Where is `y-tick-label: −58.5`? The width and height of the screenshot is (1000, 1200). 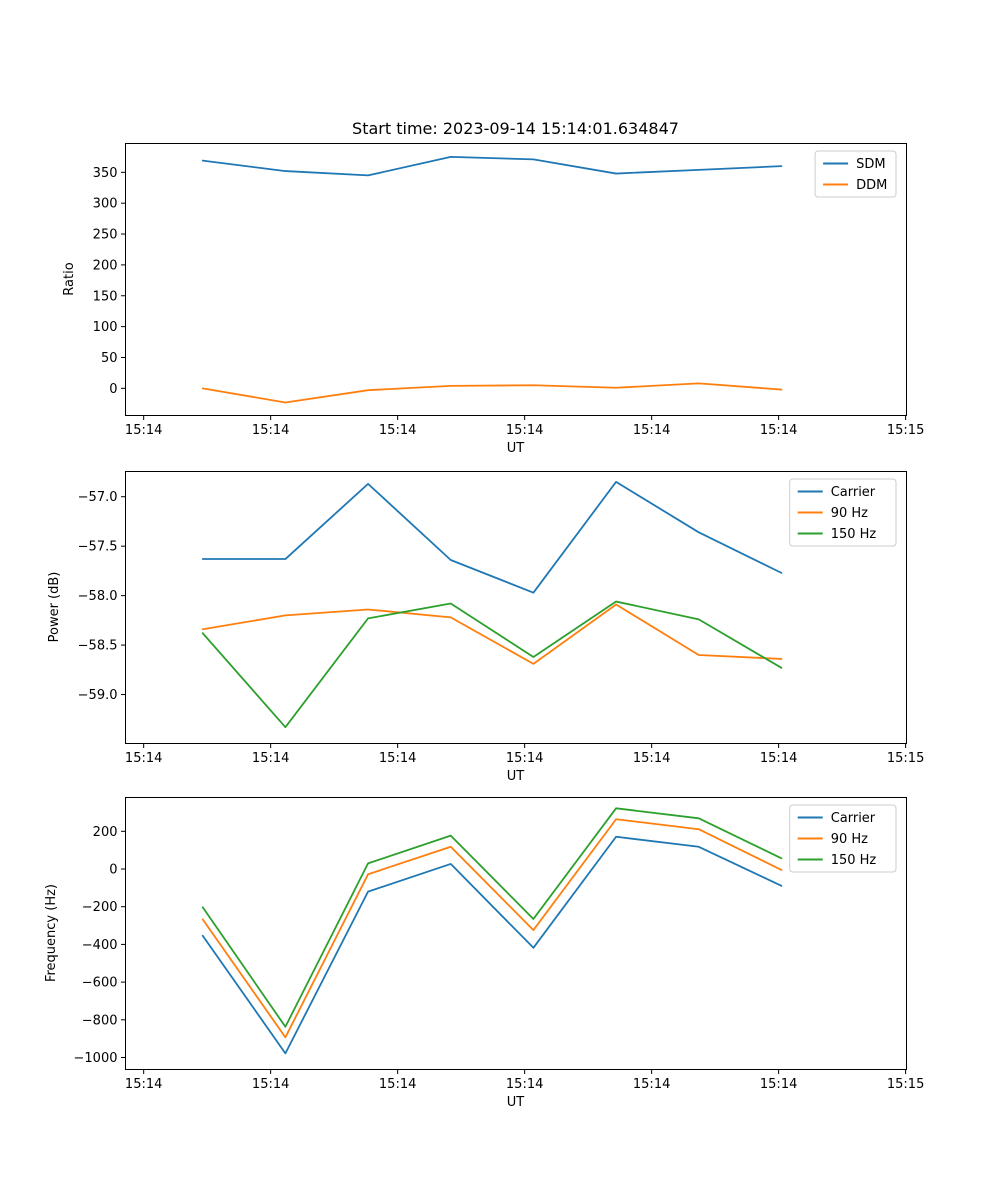 y-tick-label: −58.5 is located at coordinates (98, 646).